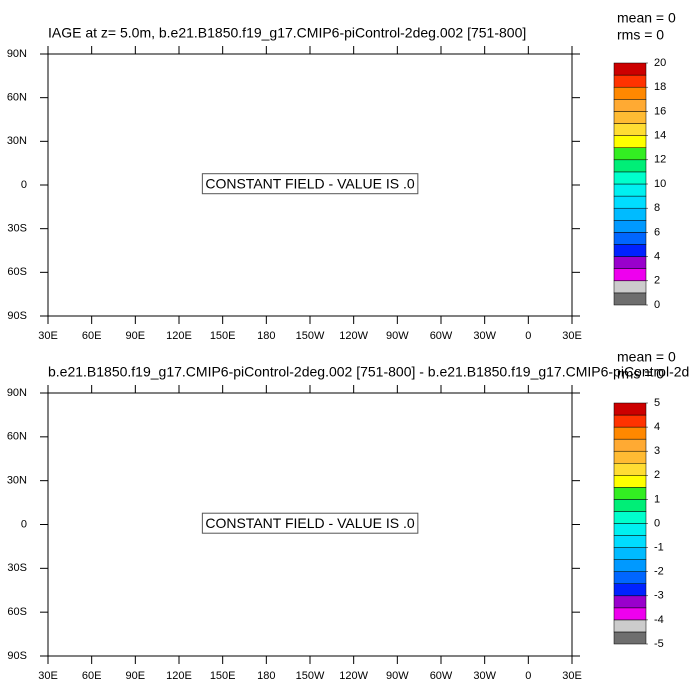  I want to click on x-tick-label: 120W, so click(353, 676).